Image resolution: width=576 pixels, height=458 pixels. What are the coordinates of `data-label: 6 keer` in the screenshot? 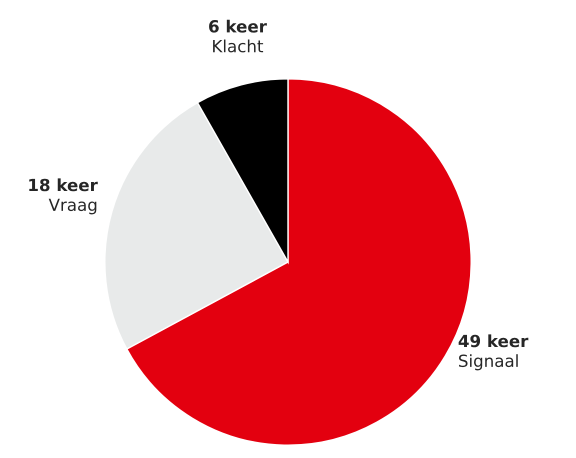 It's located at (238, 26).